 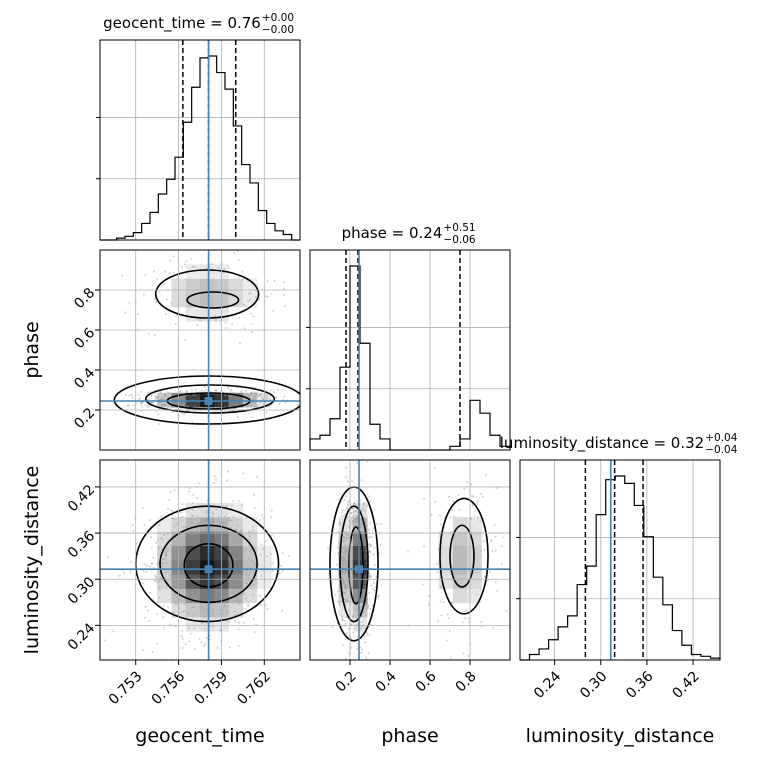 I want to click on contour-line, so click(x=354, y=564).